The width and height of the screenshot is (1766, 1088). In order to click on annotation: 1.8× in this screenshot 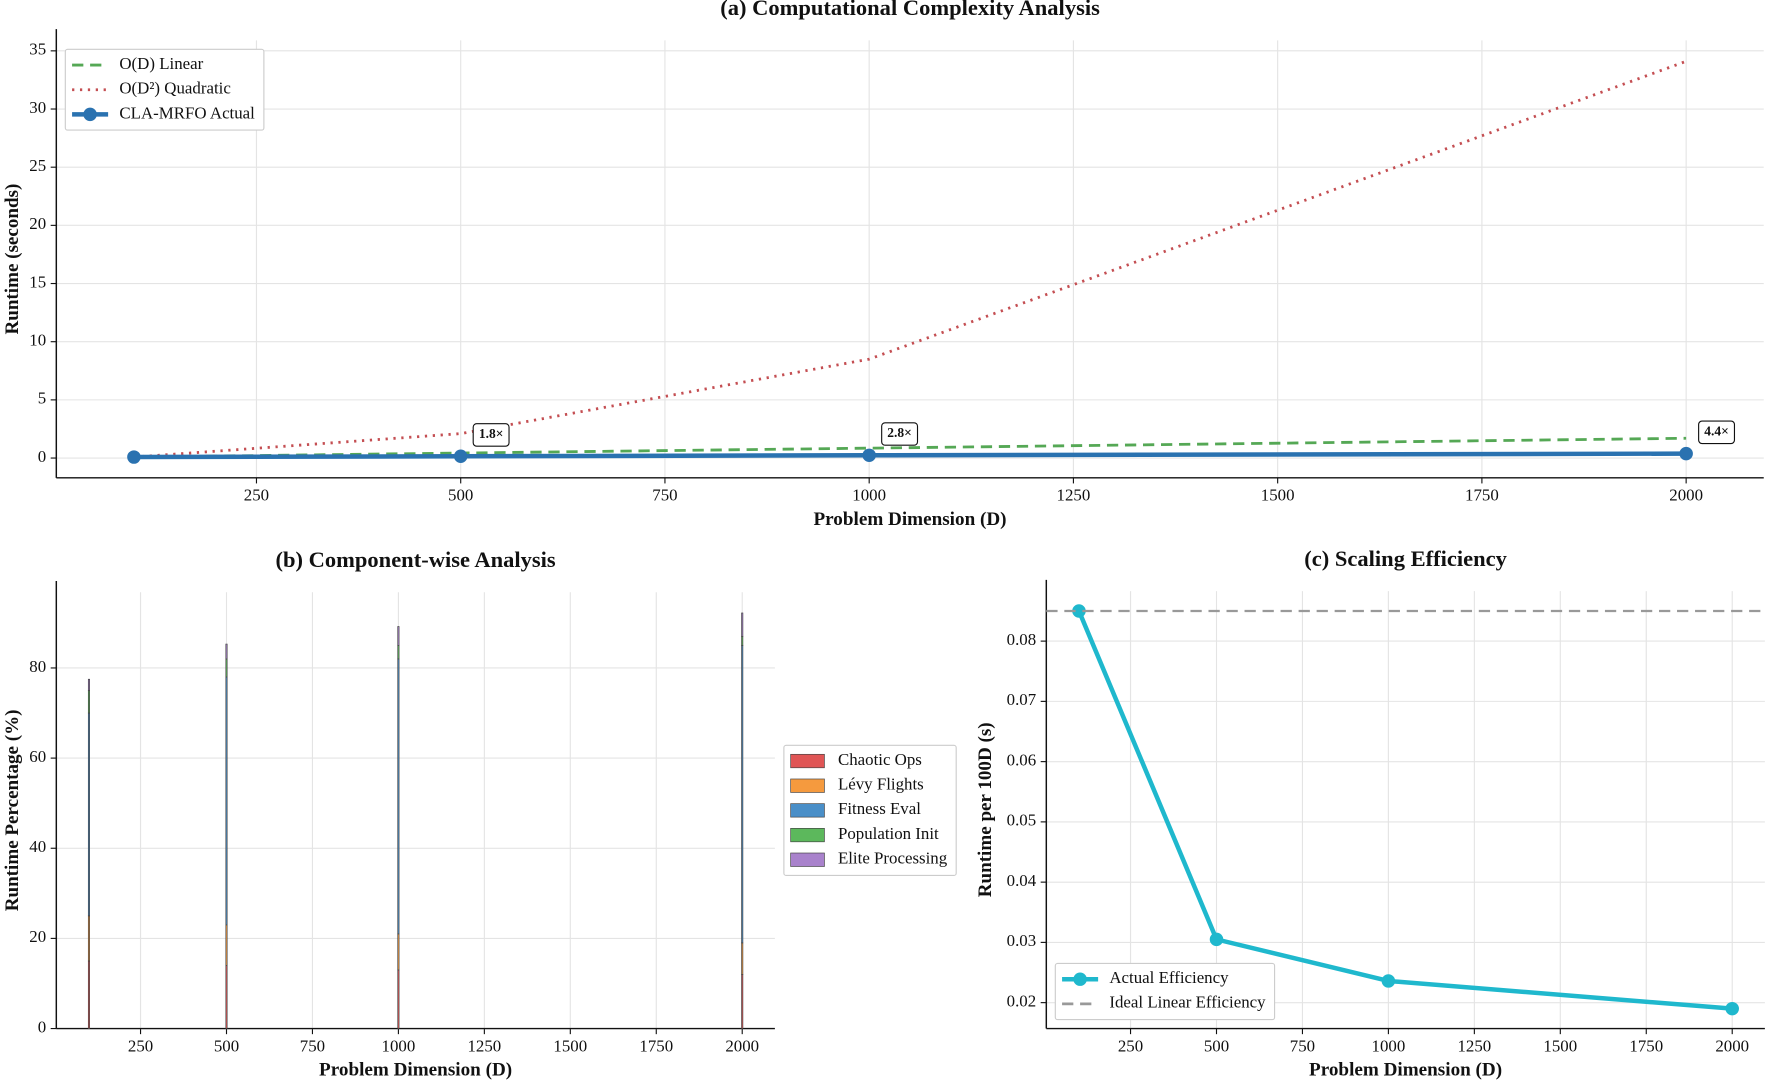, I will do `click(491, 433)`.